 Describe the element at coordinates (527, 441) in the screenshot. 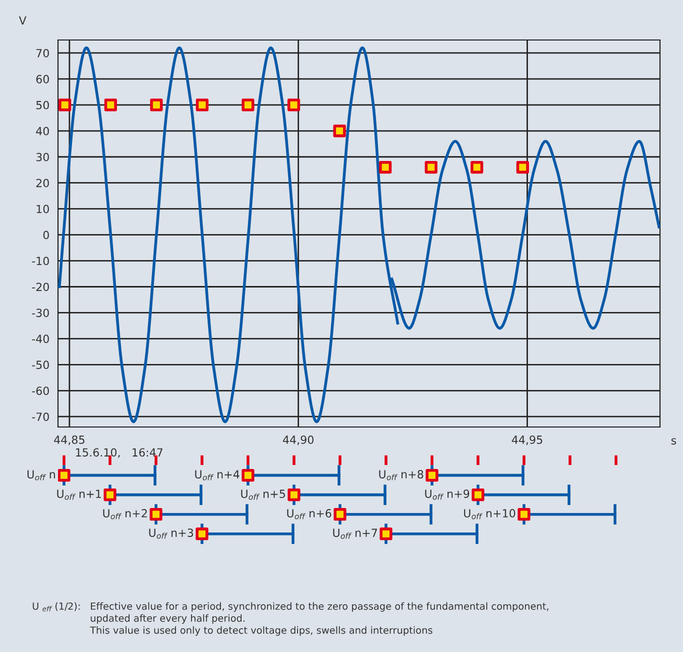

I see `x-tick-label: 44,95` at that location.